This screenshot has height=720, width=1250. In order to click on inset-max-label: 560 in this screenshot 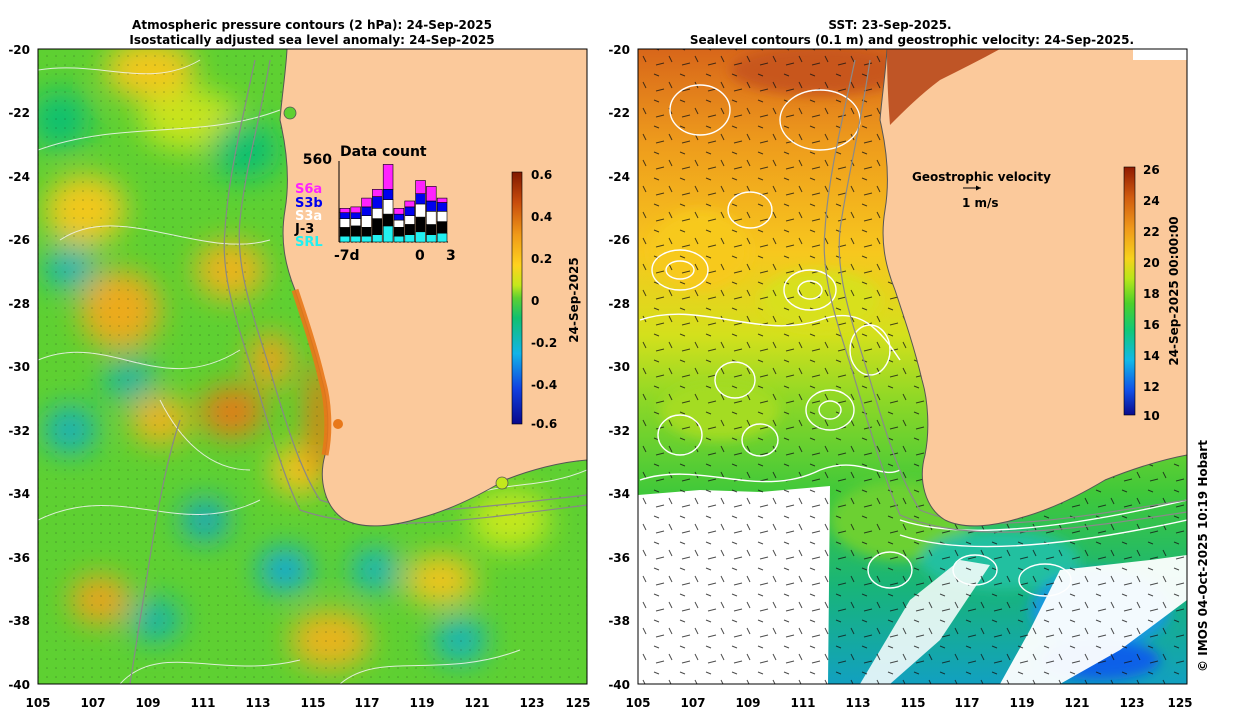, I will do `click(317, 160)`.